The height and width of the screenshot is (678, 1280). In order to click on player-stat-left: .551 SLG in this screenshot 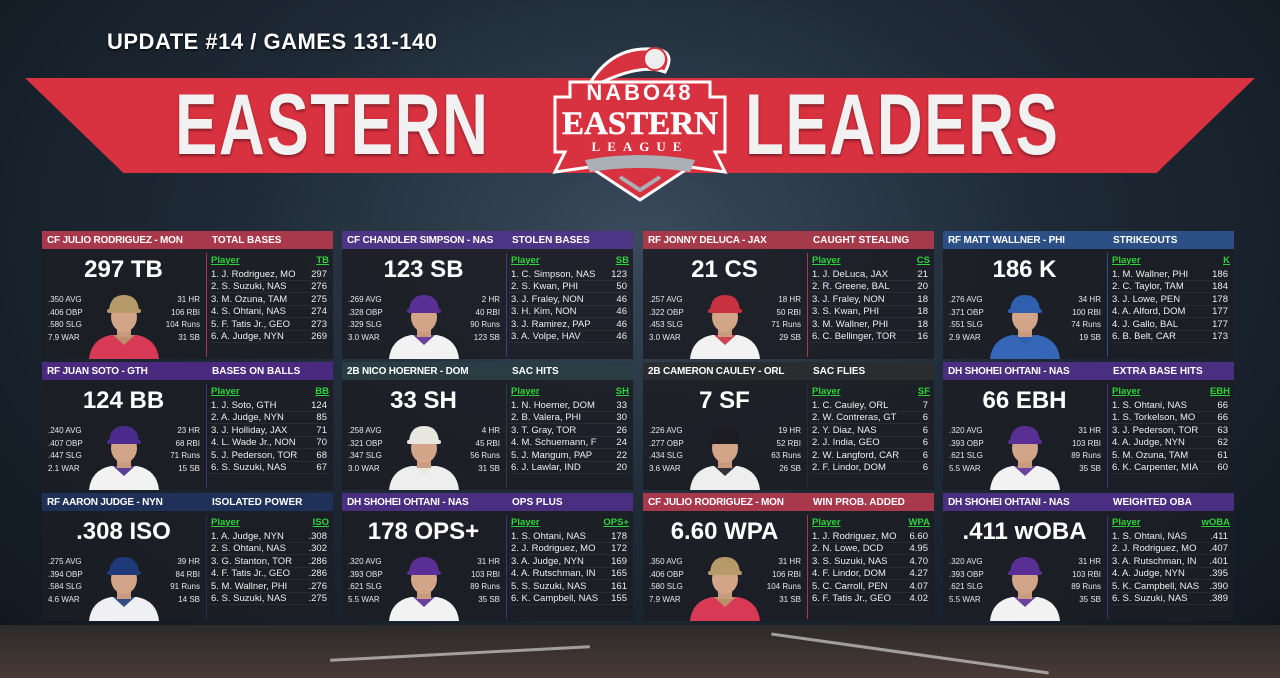, I will do `click(966, 324)`.